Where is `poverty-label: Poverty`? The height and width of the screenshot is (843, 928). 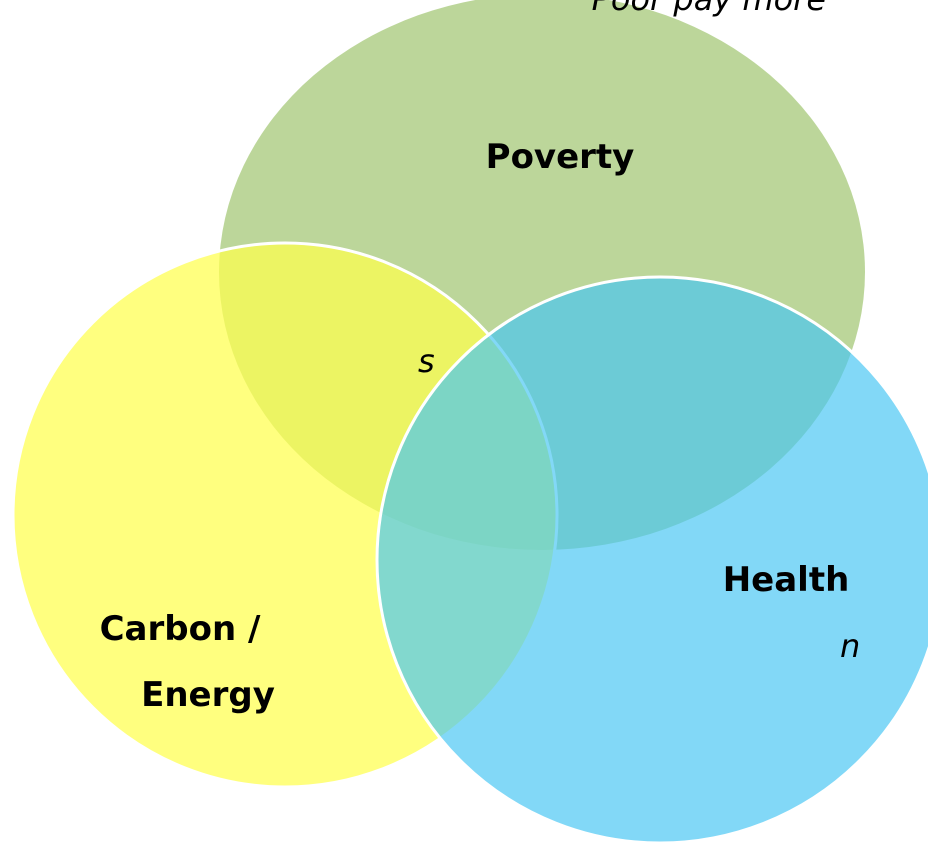
poverty-label: Poverty is located at coordinates (560, 157).